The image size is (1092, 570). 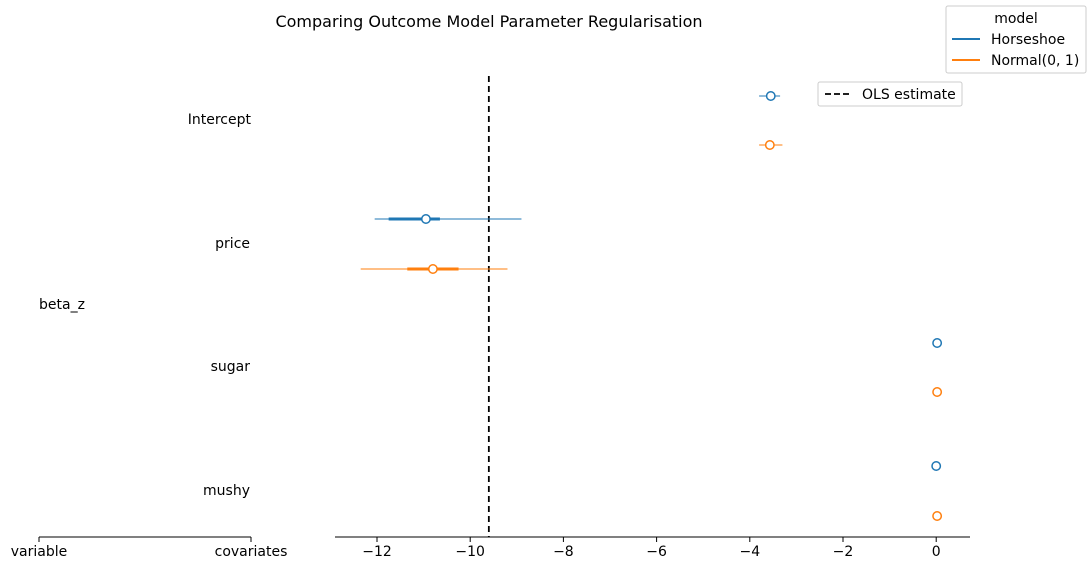 I want to click on ols-legend: OLS estimate, so click(x=890, y=94).